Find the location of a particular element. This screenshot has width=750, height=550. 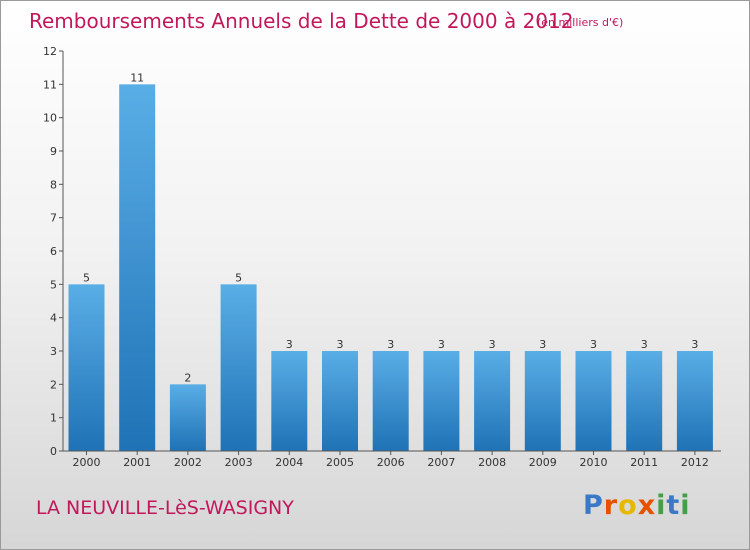

value-label-2009: 3 is located at coordinates (542, 344).